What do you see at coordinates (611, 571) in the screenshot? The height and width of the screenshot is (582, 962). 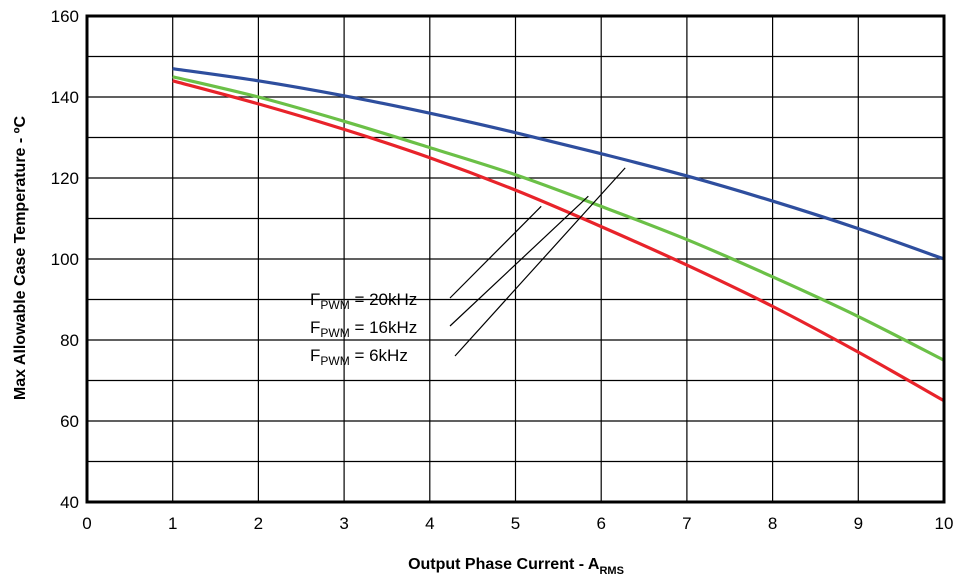 I see `x-axis-title-subscript: RMS` at bounding box center [611, 571].